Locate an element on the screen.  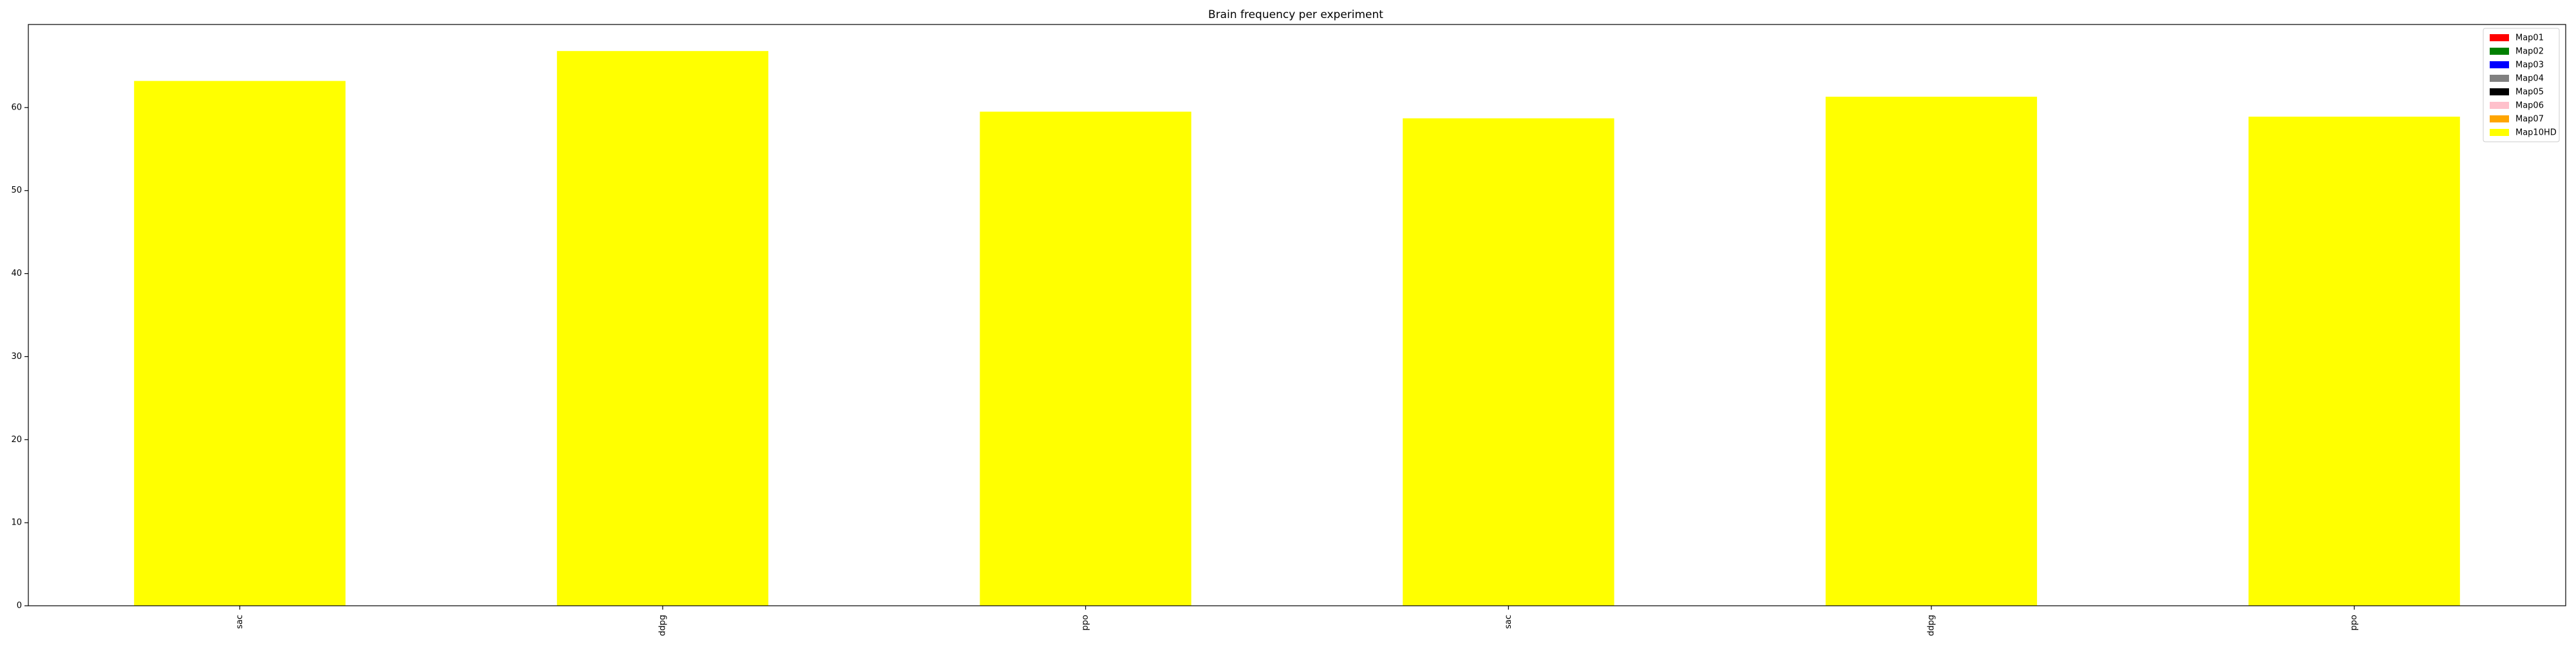
legend-swatch-map06 is located at coordinates (2499, 105).